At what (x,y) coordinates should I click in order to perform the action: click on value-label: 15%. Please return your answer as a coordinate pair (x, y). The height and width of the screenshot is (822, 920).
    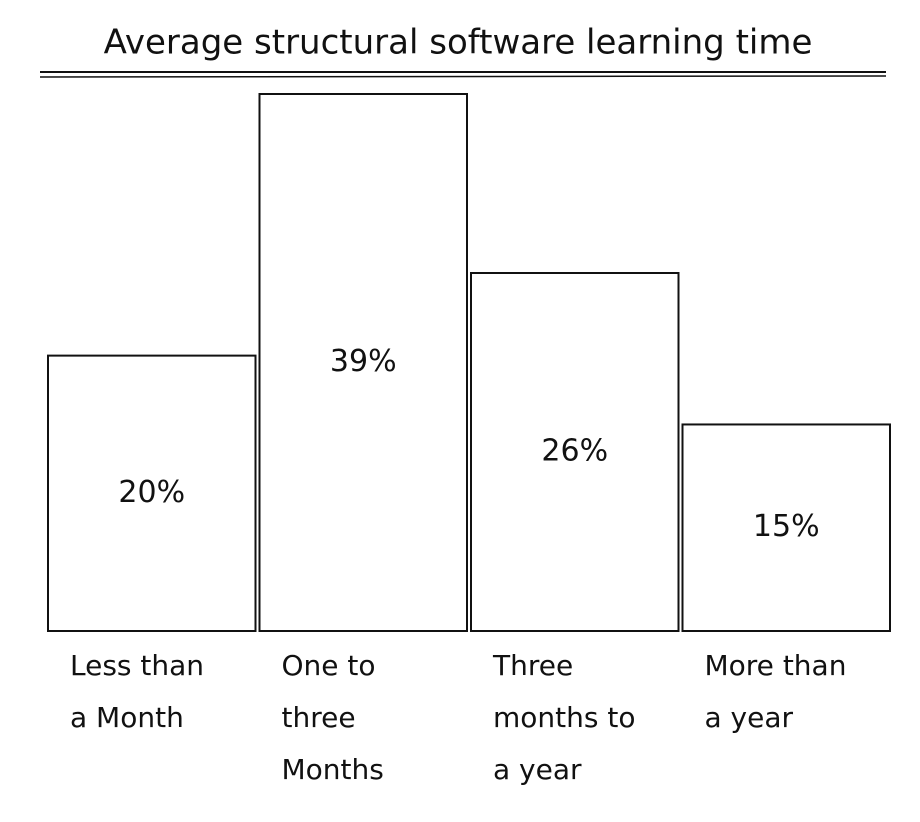
    Looking at the image, I should click on (786, 526).